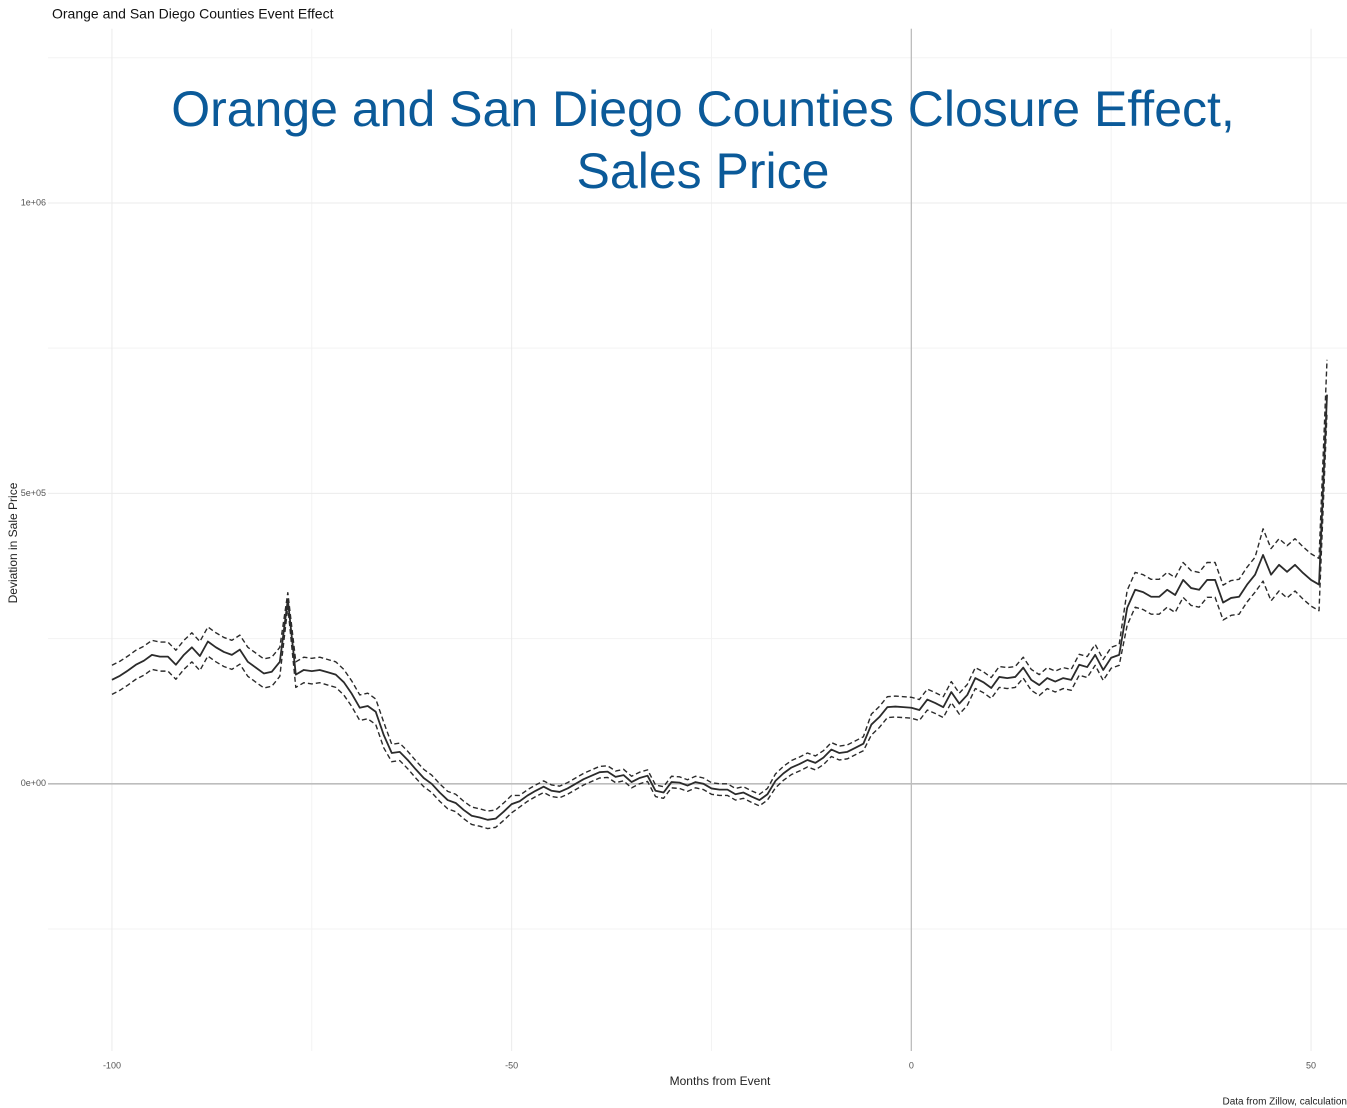 This screenshot has height=1108, width=1347. Describe the element at coordinates (720, 1081) in the screenshot. I see `x-axis-title: Months from Event` at that location.